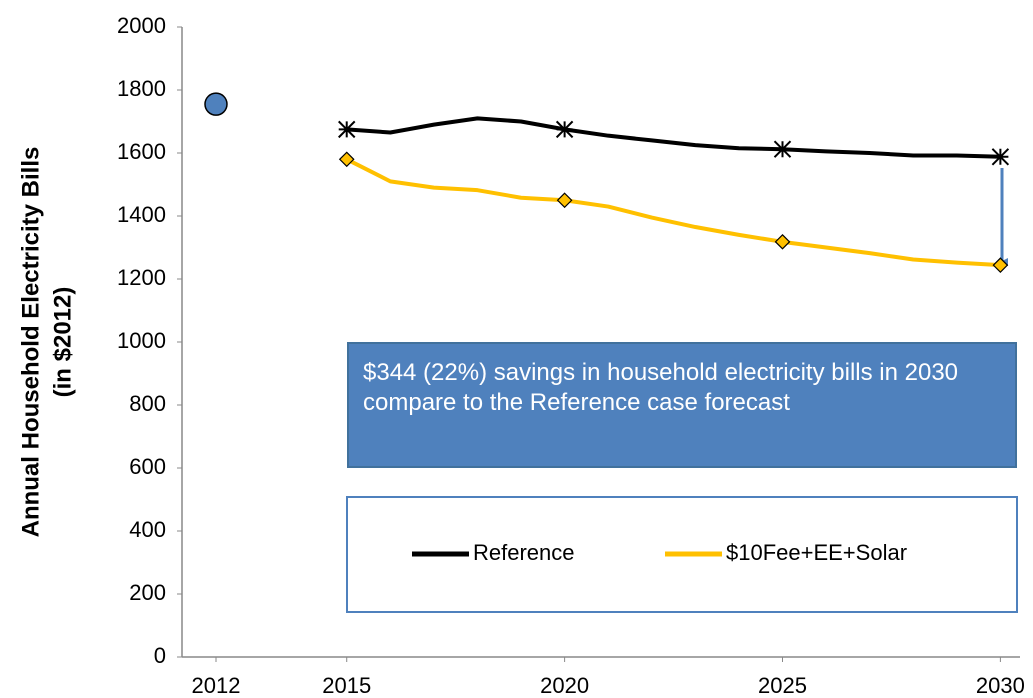 The image size is (1033, 698). What do you see at coordinates (141, 214) in the screenshot?
I see `y-tick-label: 1400` at bounding box center [141, 214].